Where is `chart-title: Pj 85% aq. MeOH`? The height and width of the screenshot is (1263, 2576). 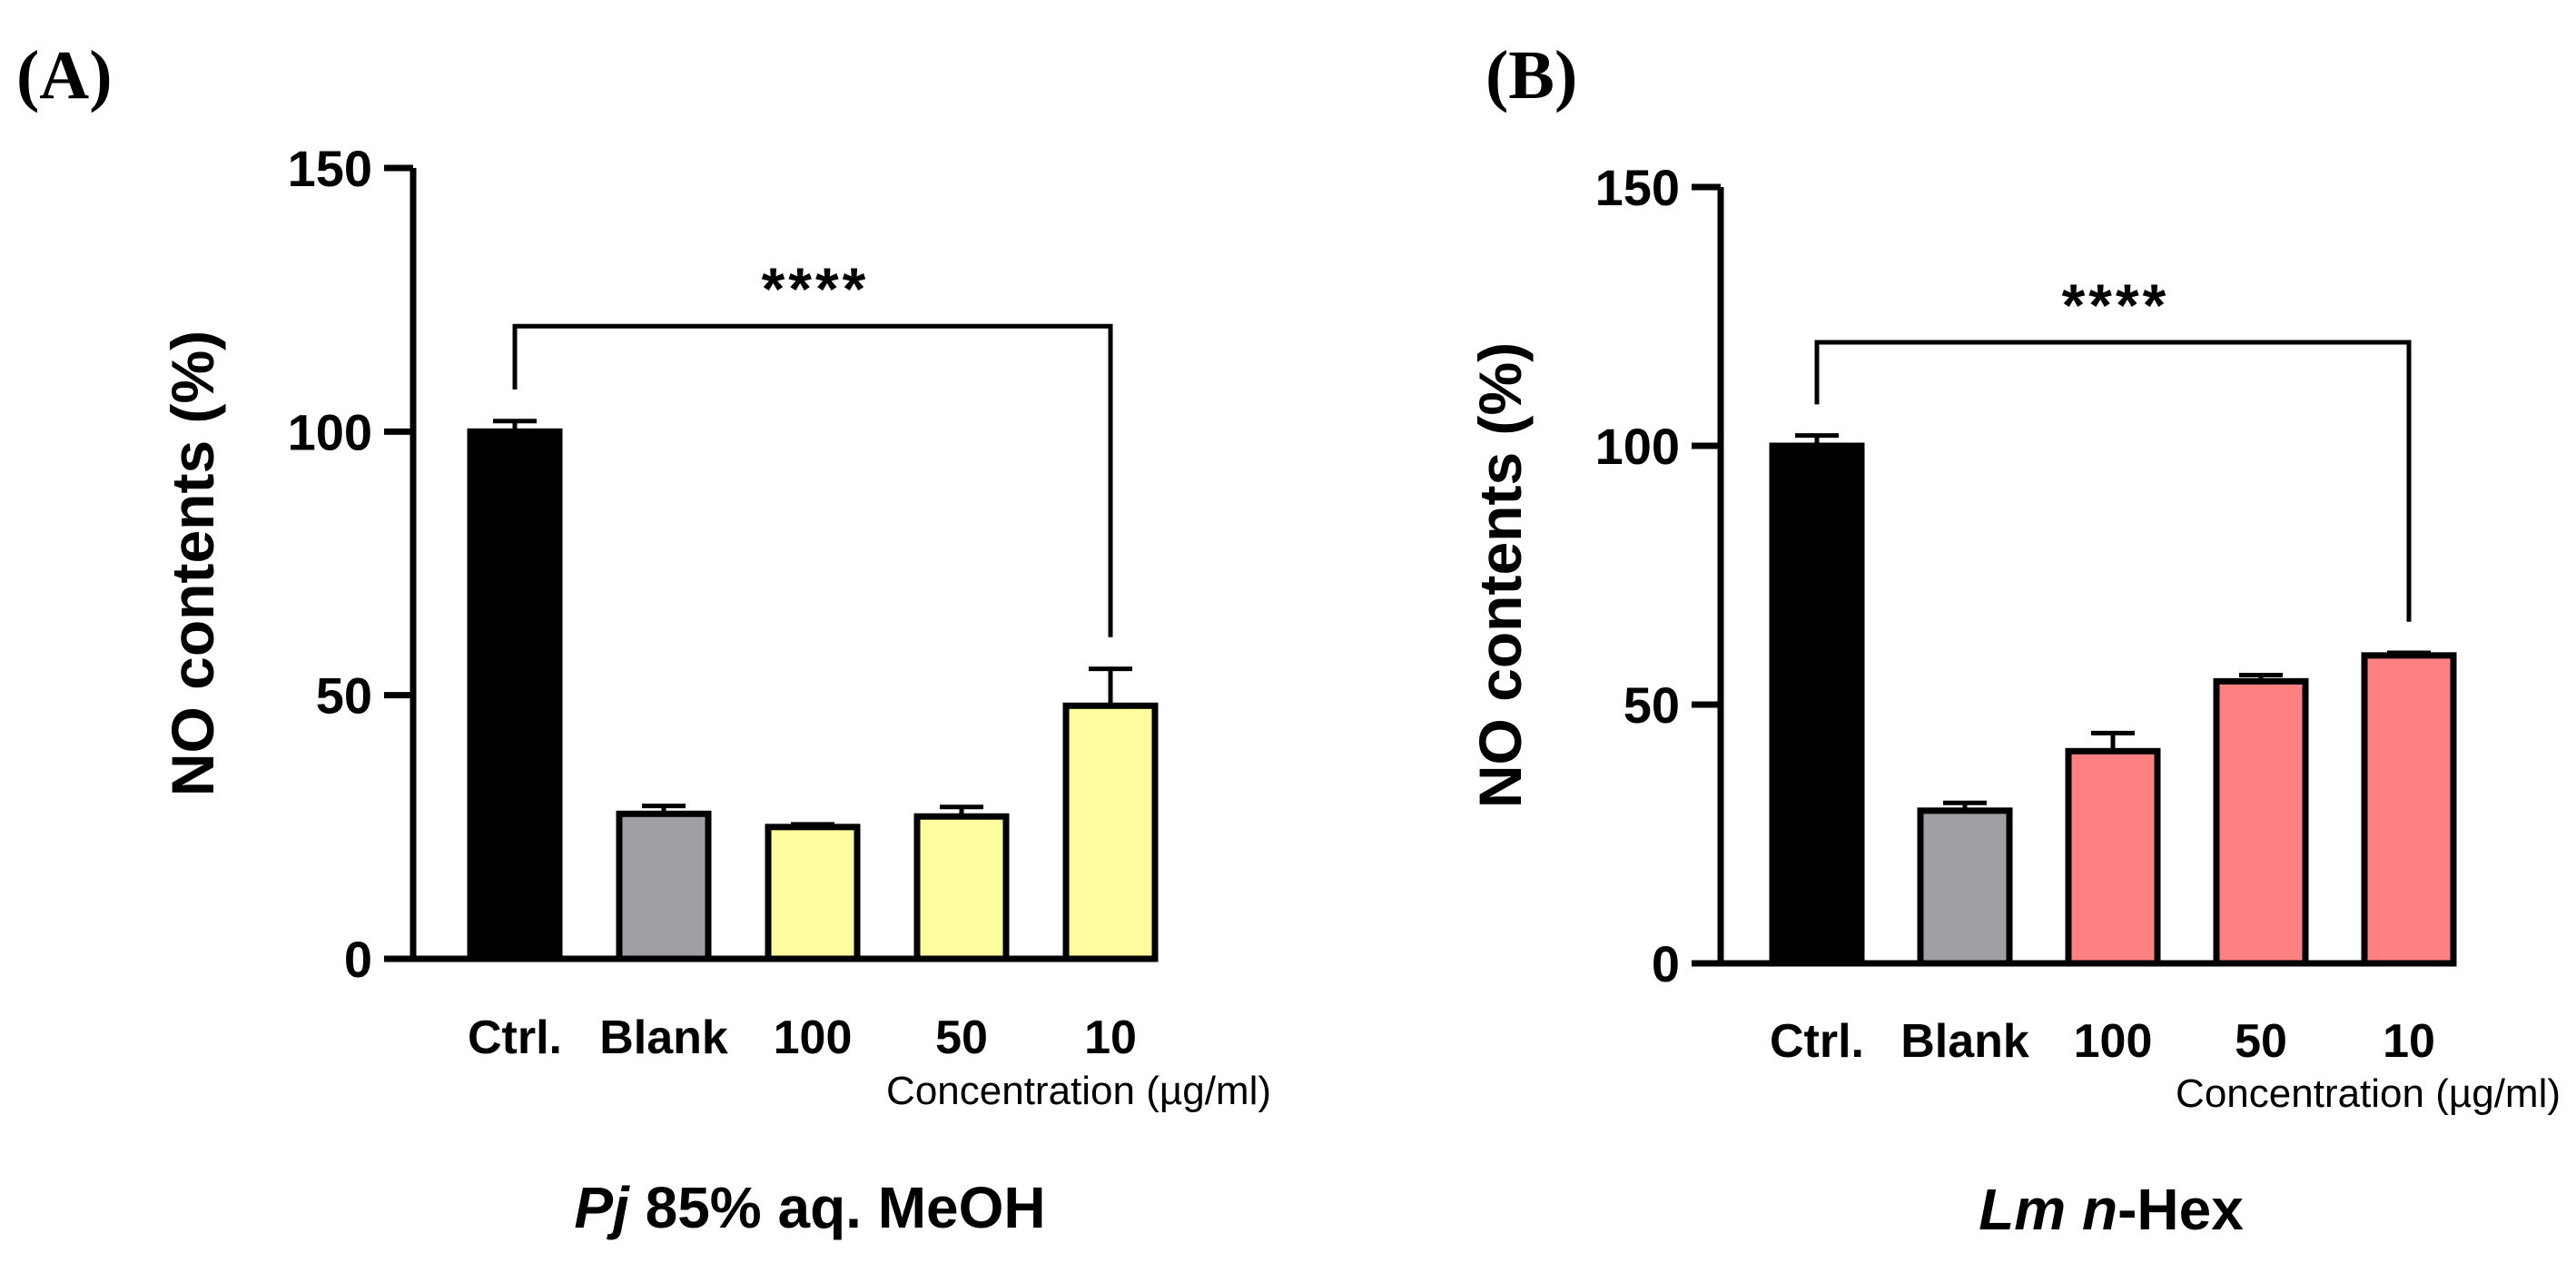 chart-title: Pj 85% aq. MeOH is located at coordinates (809, 1207).